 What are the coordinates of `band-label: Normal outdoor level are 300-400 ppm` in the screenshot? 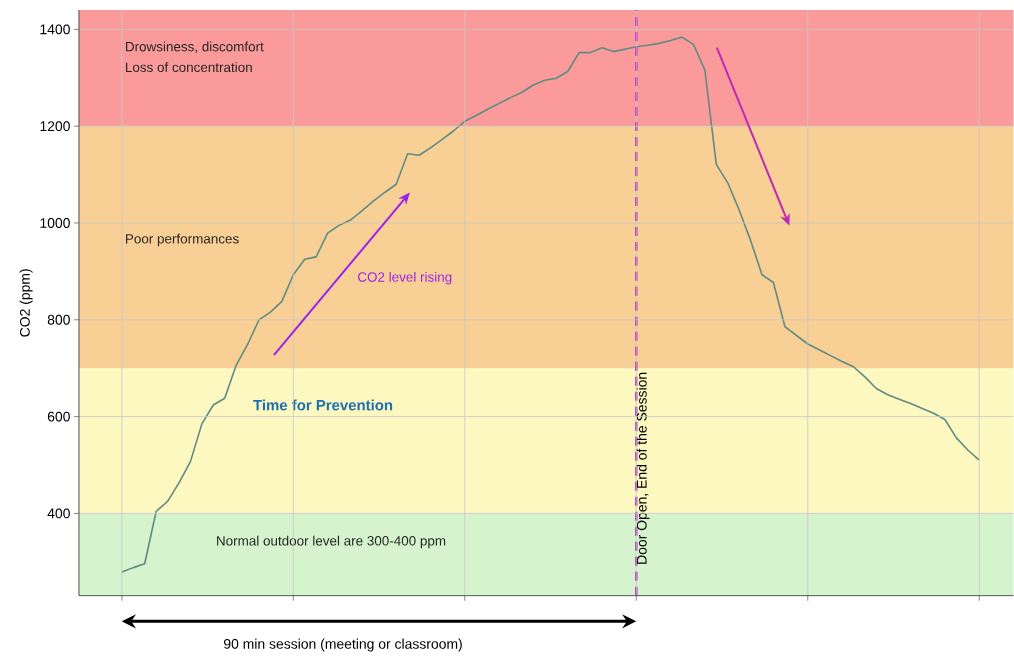 It's located at (331, 542).